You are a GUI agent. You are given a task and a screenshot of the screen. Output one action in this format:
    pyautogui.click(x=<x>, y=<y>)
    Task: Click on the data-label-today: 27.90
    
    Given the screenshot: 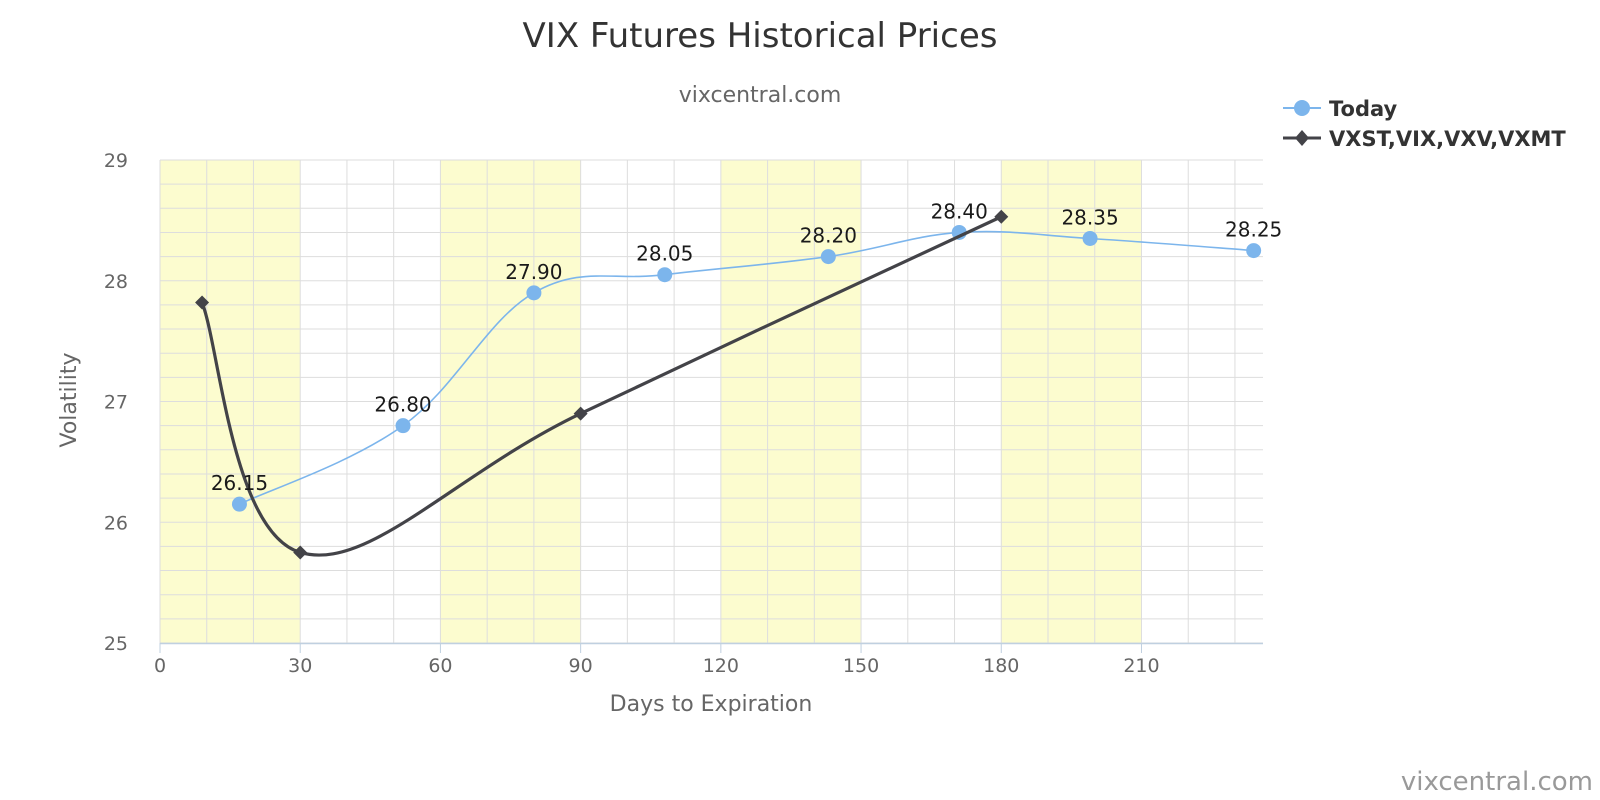 What is the action you would take?
    pyautogui.click(x=533, y=272)
    